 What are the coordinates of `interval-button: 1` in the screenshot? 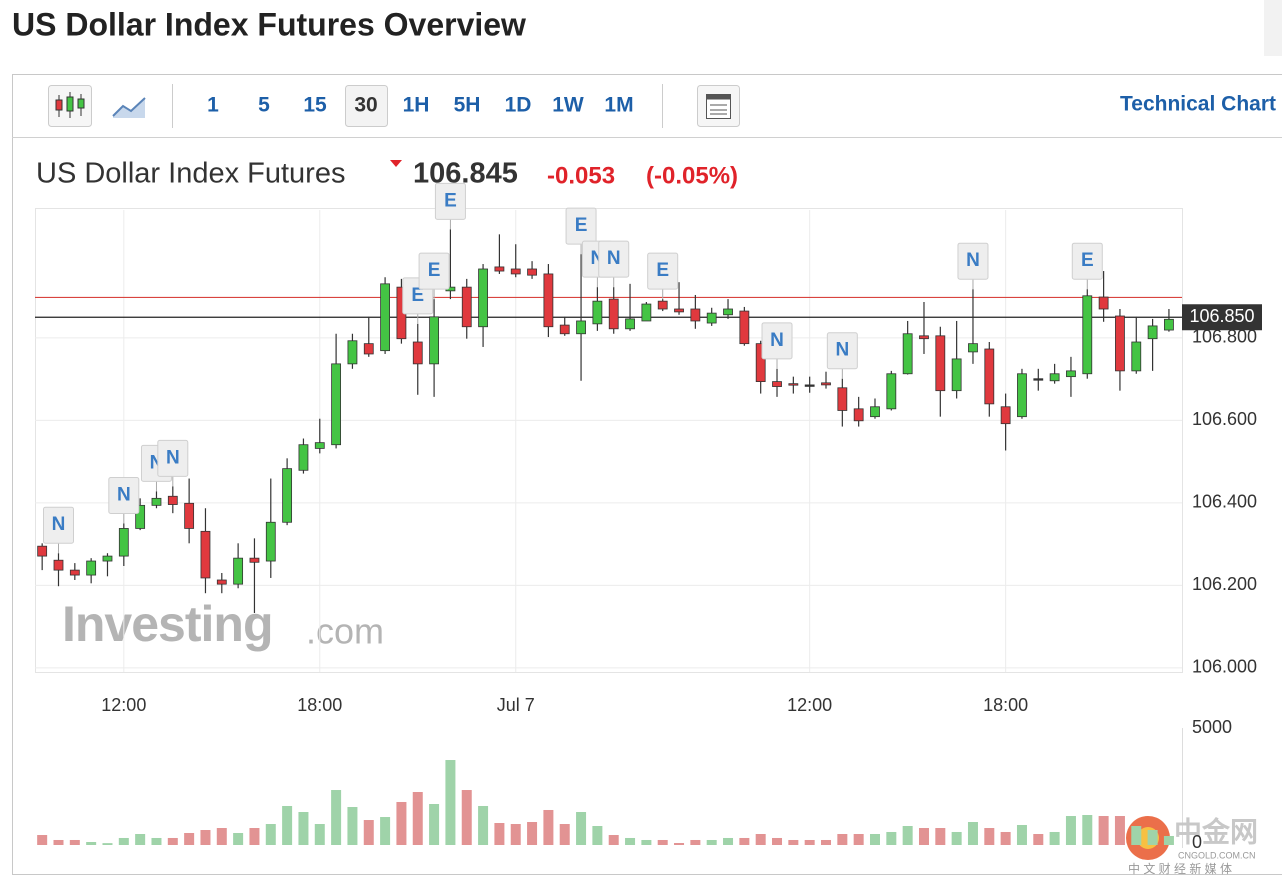 It's located at (213, 105).